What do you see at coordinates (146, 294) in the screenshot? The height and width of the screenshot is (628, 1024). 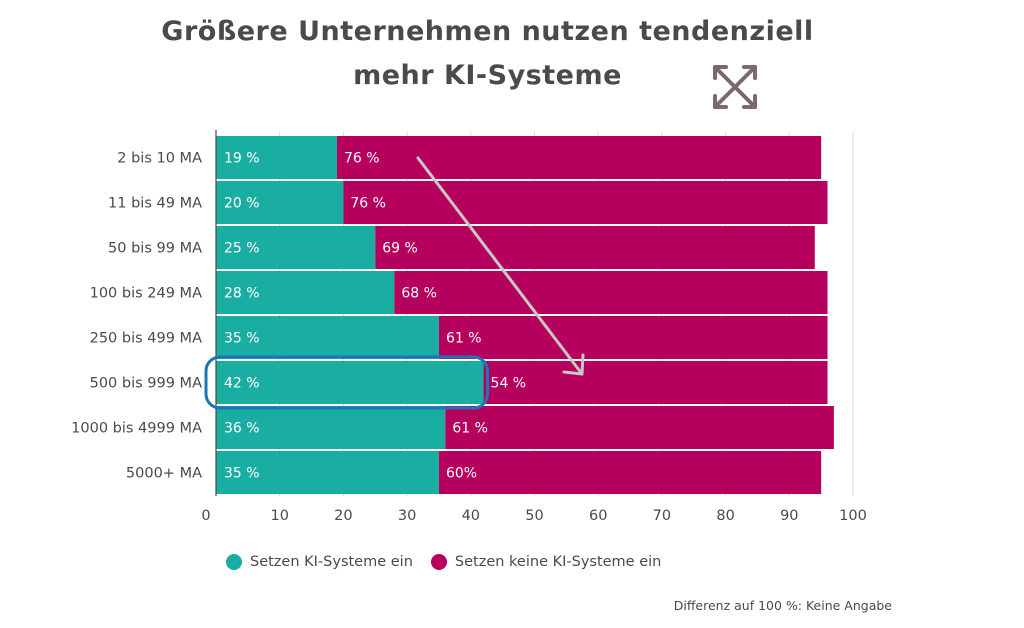 I see `category-label: 100 bis 249 MA` at bounding box center [146, 294].